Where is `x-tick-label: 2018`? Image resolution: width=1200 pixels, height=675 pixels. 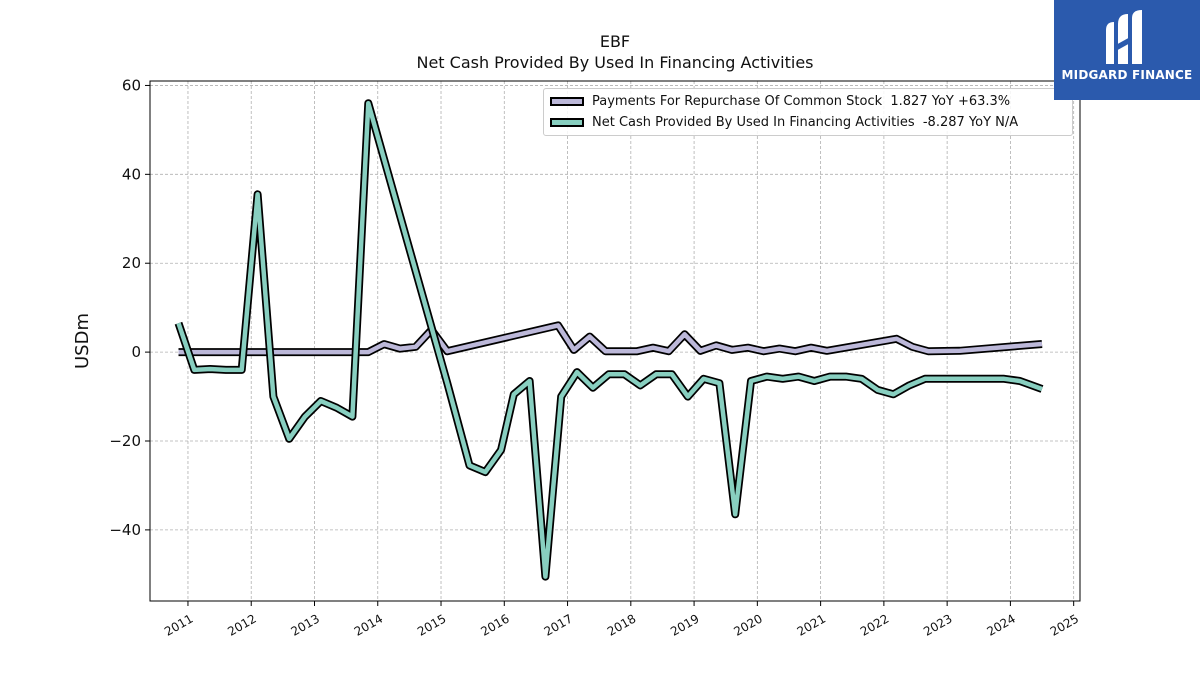 x-tick-label: 2018 is located at coordinates (621, 624).